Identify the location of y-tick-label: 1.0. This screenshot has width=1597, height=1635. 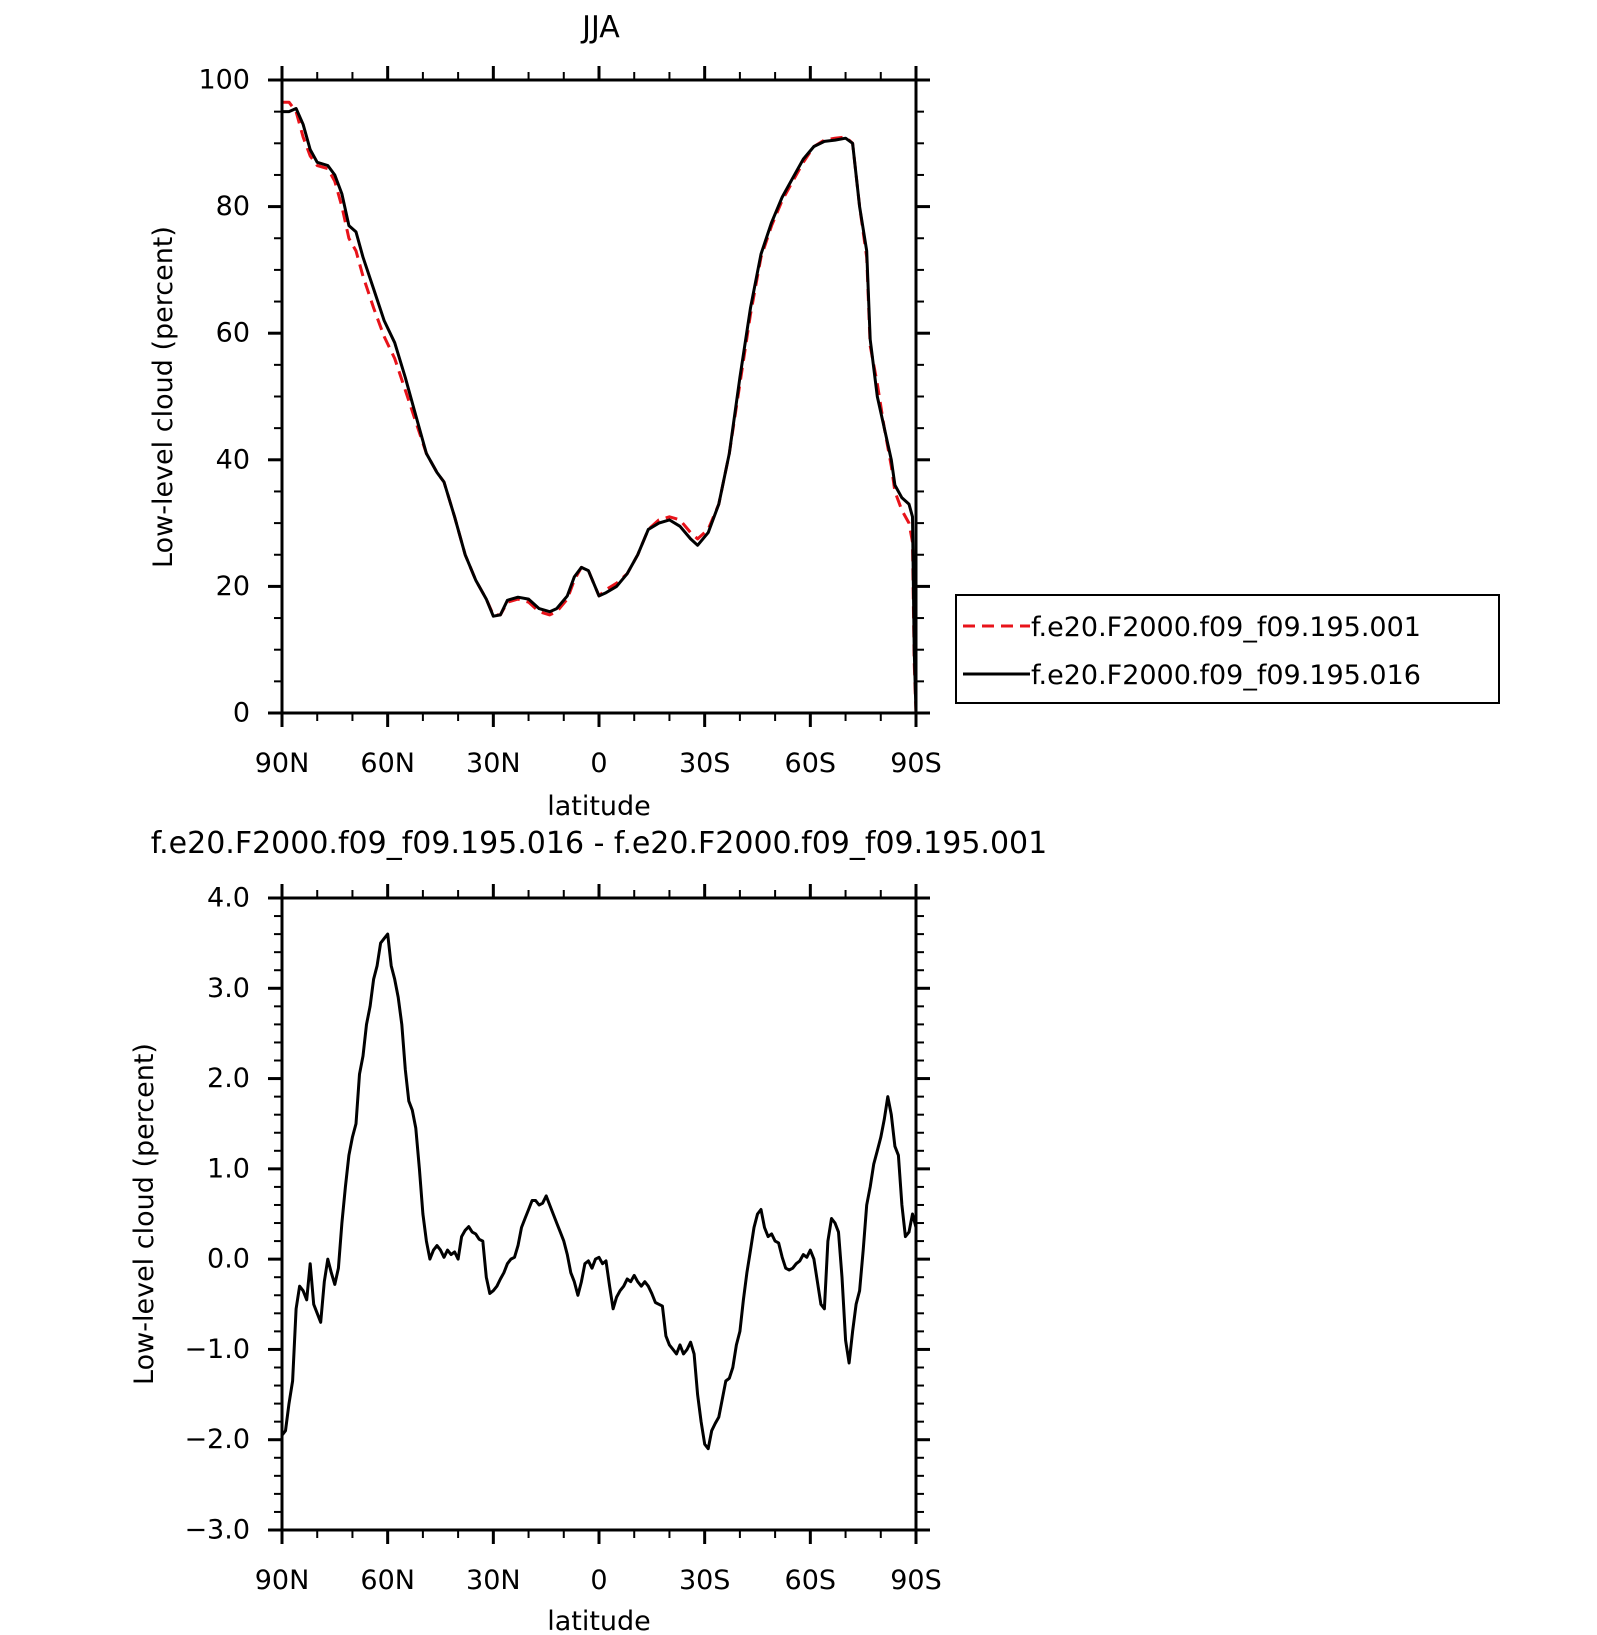
(228, 1168).